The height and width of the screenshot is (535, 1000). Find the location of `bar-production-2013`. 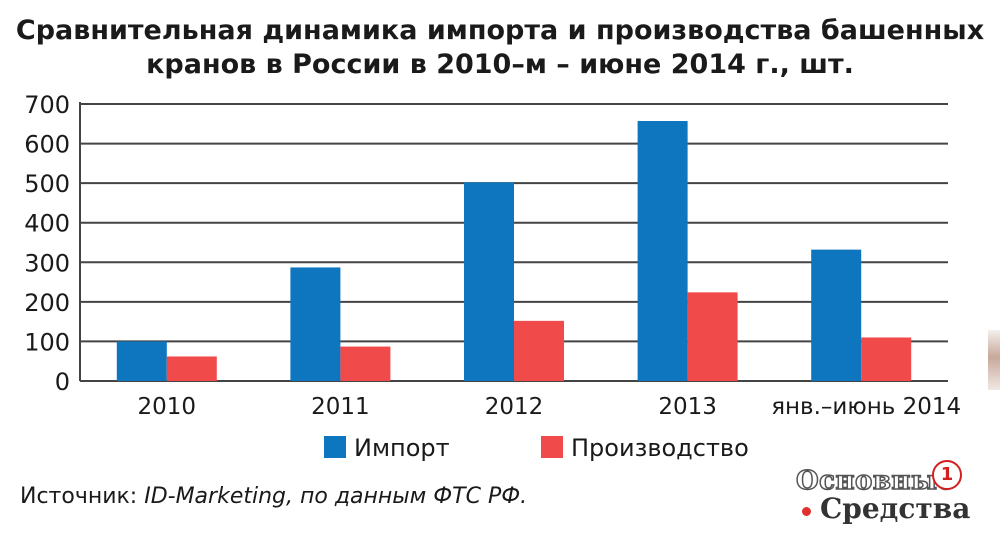

bar-production-2013 is located at coordinates (712, 336).